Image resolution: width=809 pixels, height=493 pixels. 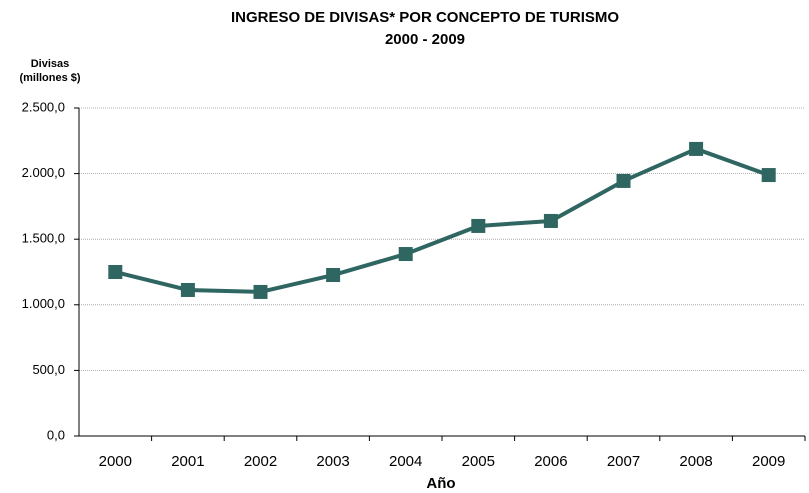 I want to click on x-tick-label: 2006, so click(x=550, y=461).